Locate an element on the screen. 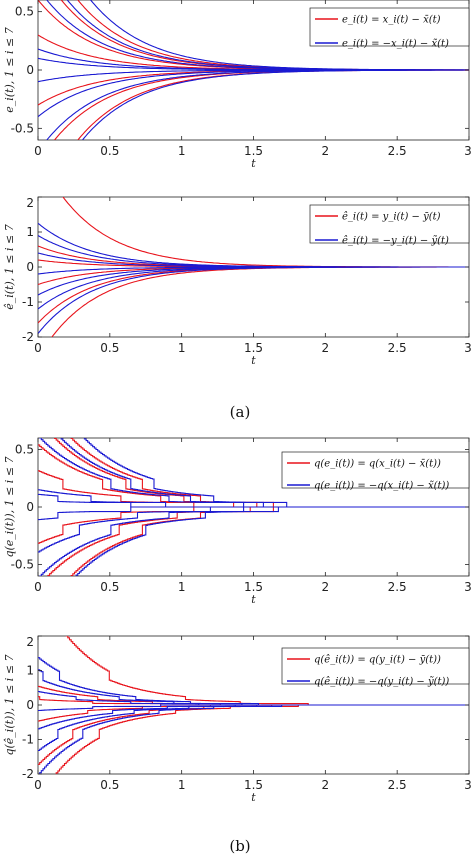 The width and height of the screenshot is (474, 858). legend-label: ê_i(t) = y_i(t) − ȳ(t) is located at coordinates (391, 217).